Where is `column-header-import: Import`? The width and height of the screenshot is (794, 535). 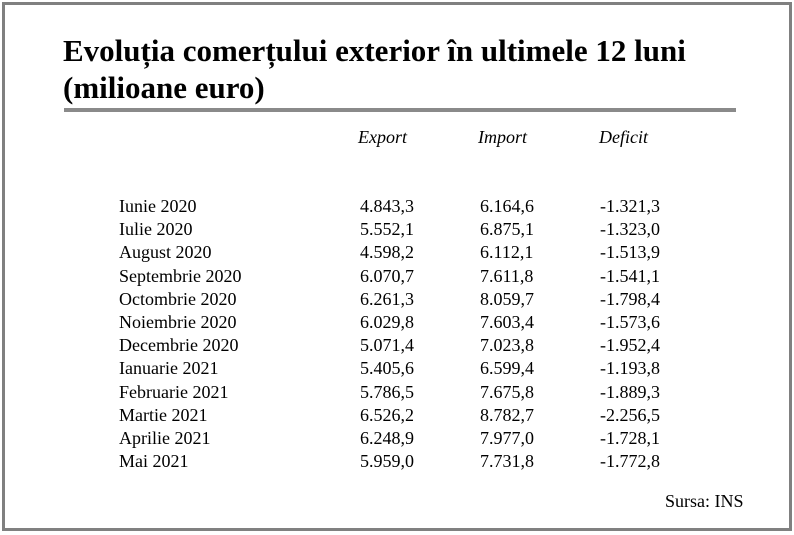
column-header-import: Import is located at coordinates (502, 137).